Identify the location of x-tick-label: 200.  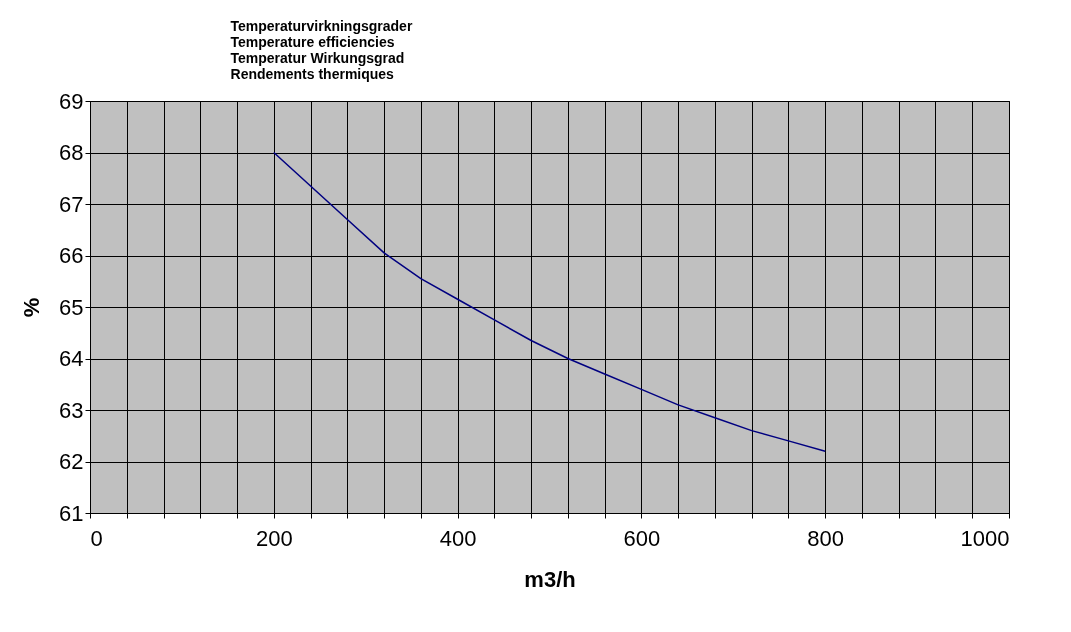
(274, 538).